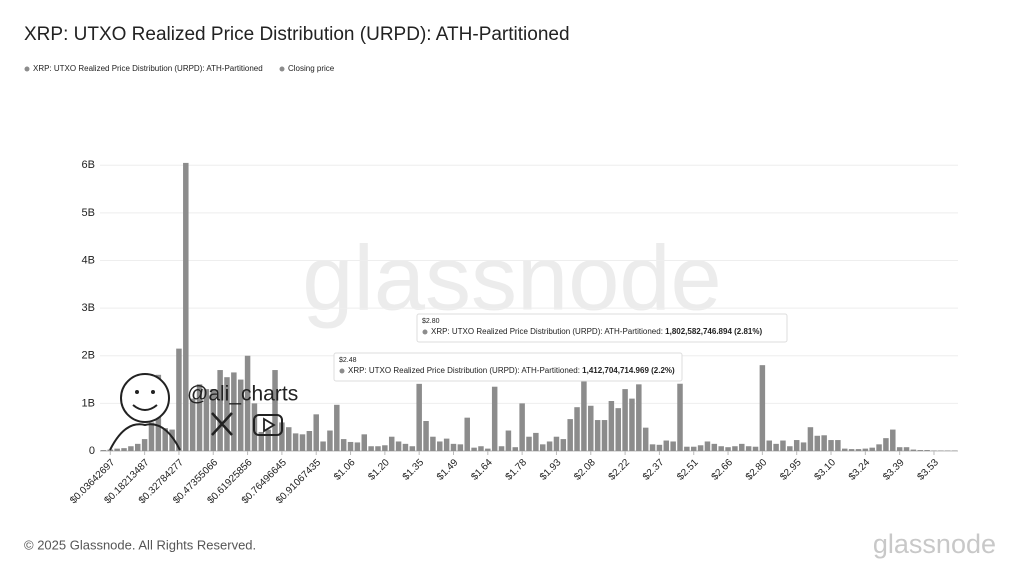  What do you see at coordinates (145, 412) in the screenshot?
I see `avatar` at bounding box center [145, 412].